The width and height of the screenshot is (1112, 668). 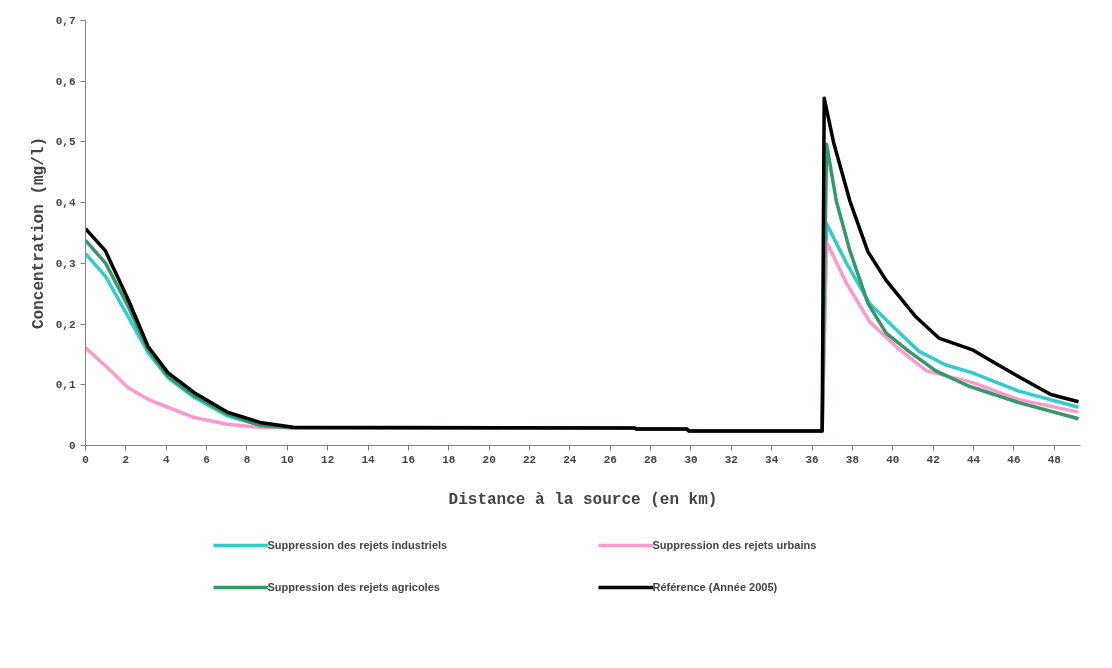 What do you see at coordinates (354, 587) in the screenshot?
I see `legend-label: Suppression des rejets agricoles` at bounding box center [354, 587].